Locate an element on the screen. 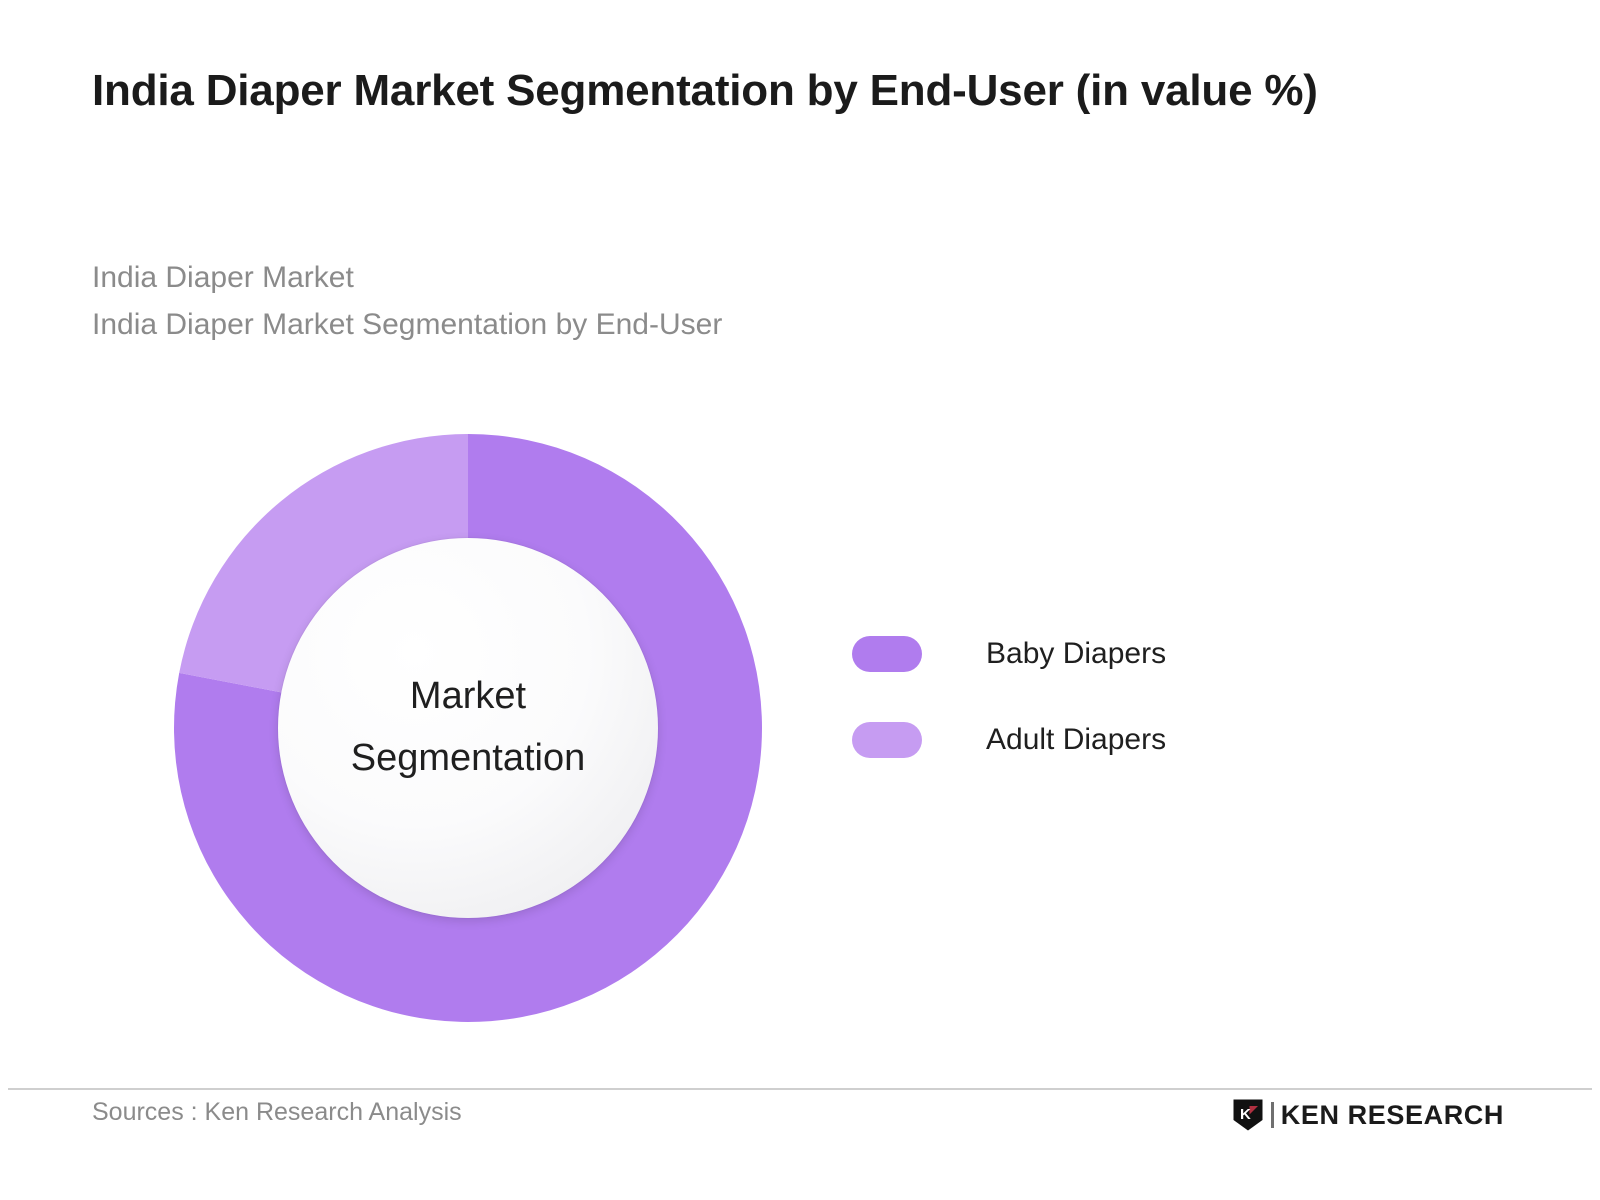 This screenshot has height=1200, width=1600. brand-separator is located at coordinates (1272, 1115).